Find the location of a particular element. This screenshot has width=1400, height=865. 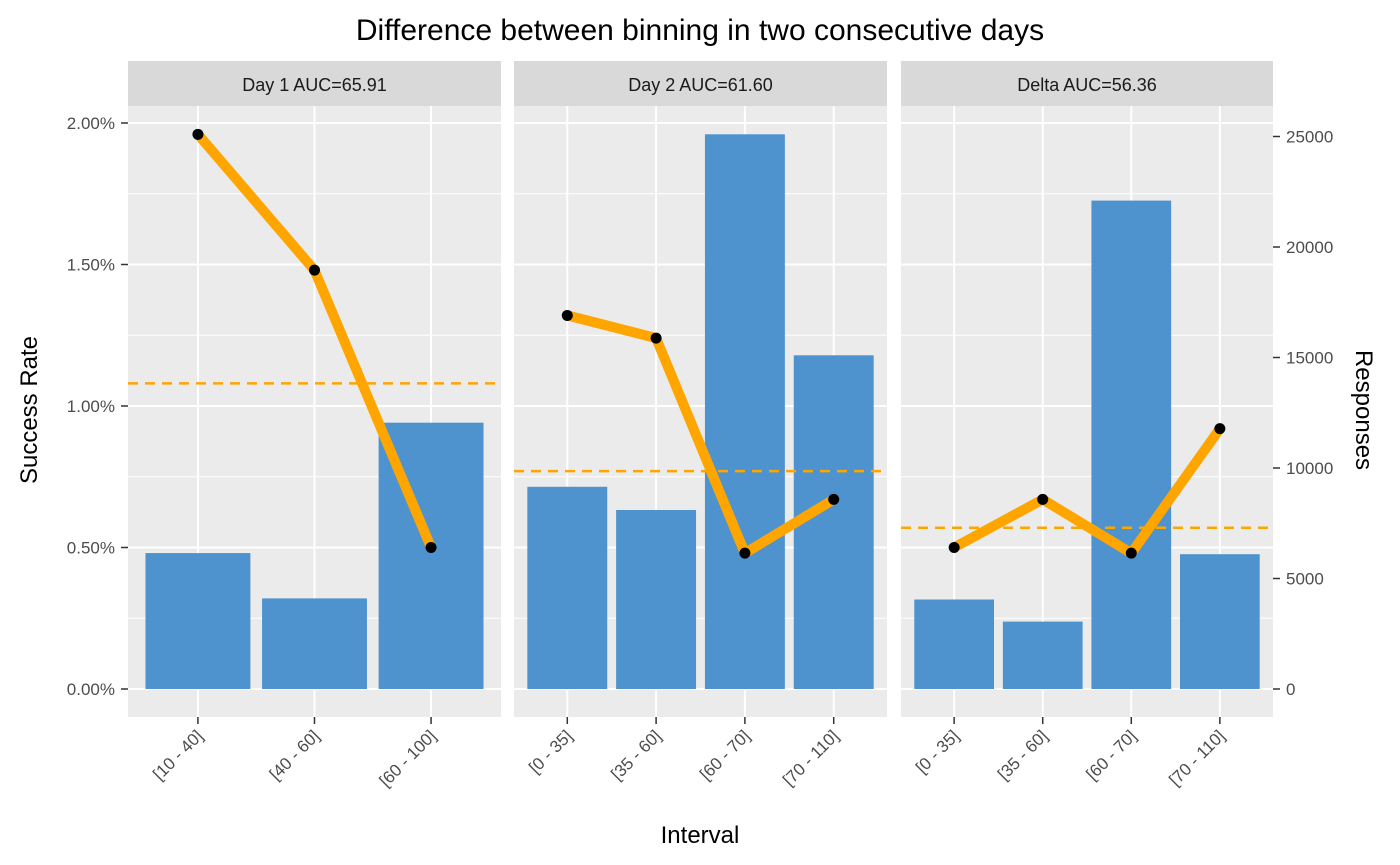

x-tick-label: [10 - 40] is located at coordinates (178, 755).